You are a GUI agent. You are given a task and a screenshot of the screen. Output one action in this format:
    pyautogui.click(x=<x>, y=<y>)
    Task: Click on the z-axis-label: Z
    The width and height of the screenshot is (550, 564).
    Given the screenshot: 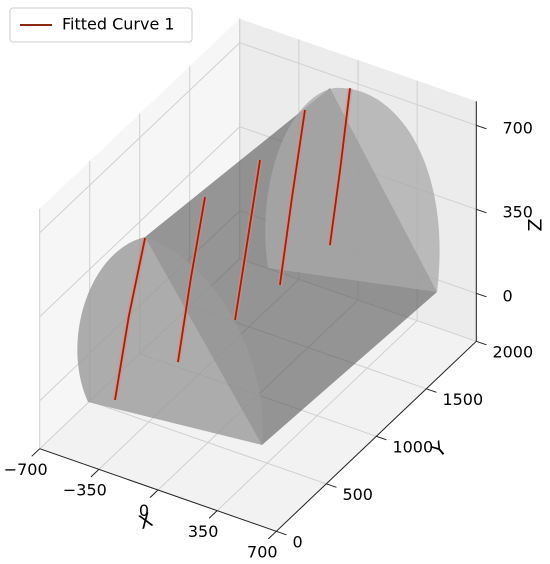 What is the action you would take?
    pyautogui.click(x=536, y=224)
    